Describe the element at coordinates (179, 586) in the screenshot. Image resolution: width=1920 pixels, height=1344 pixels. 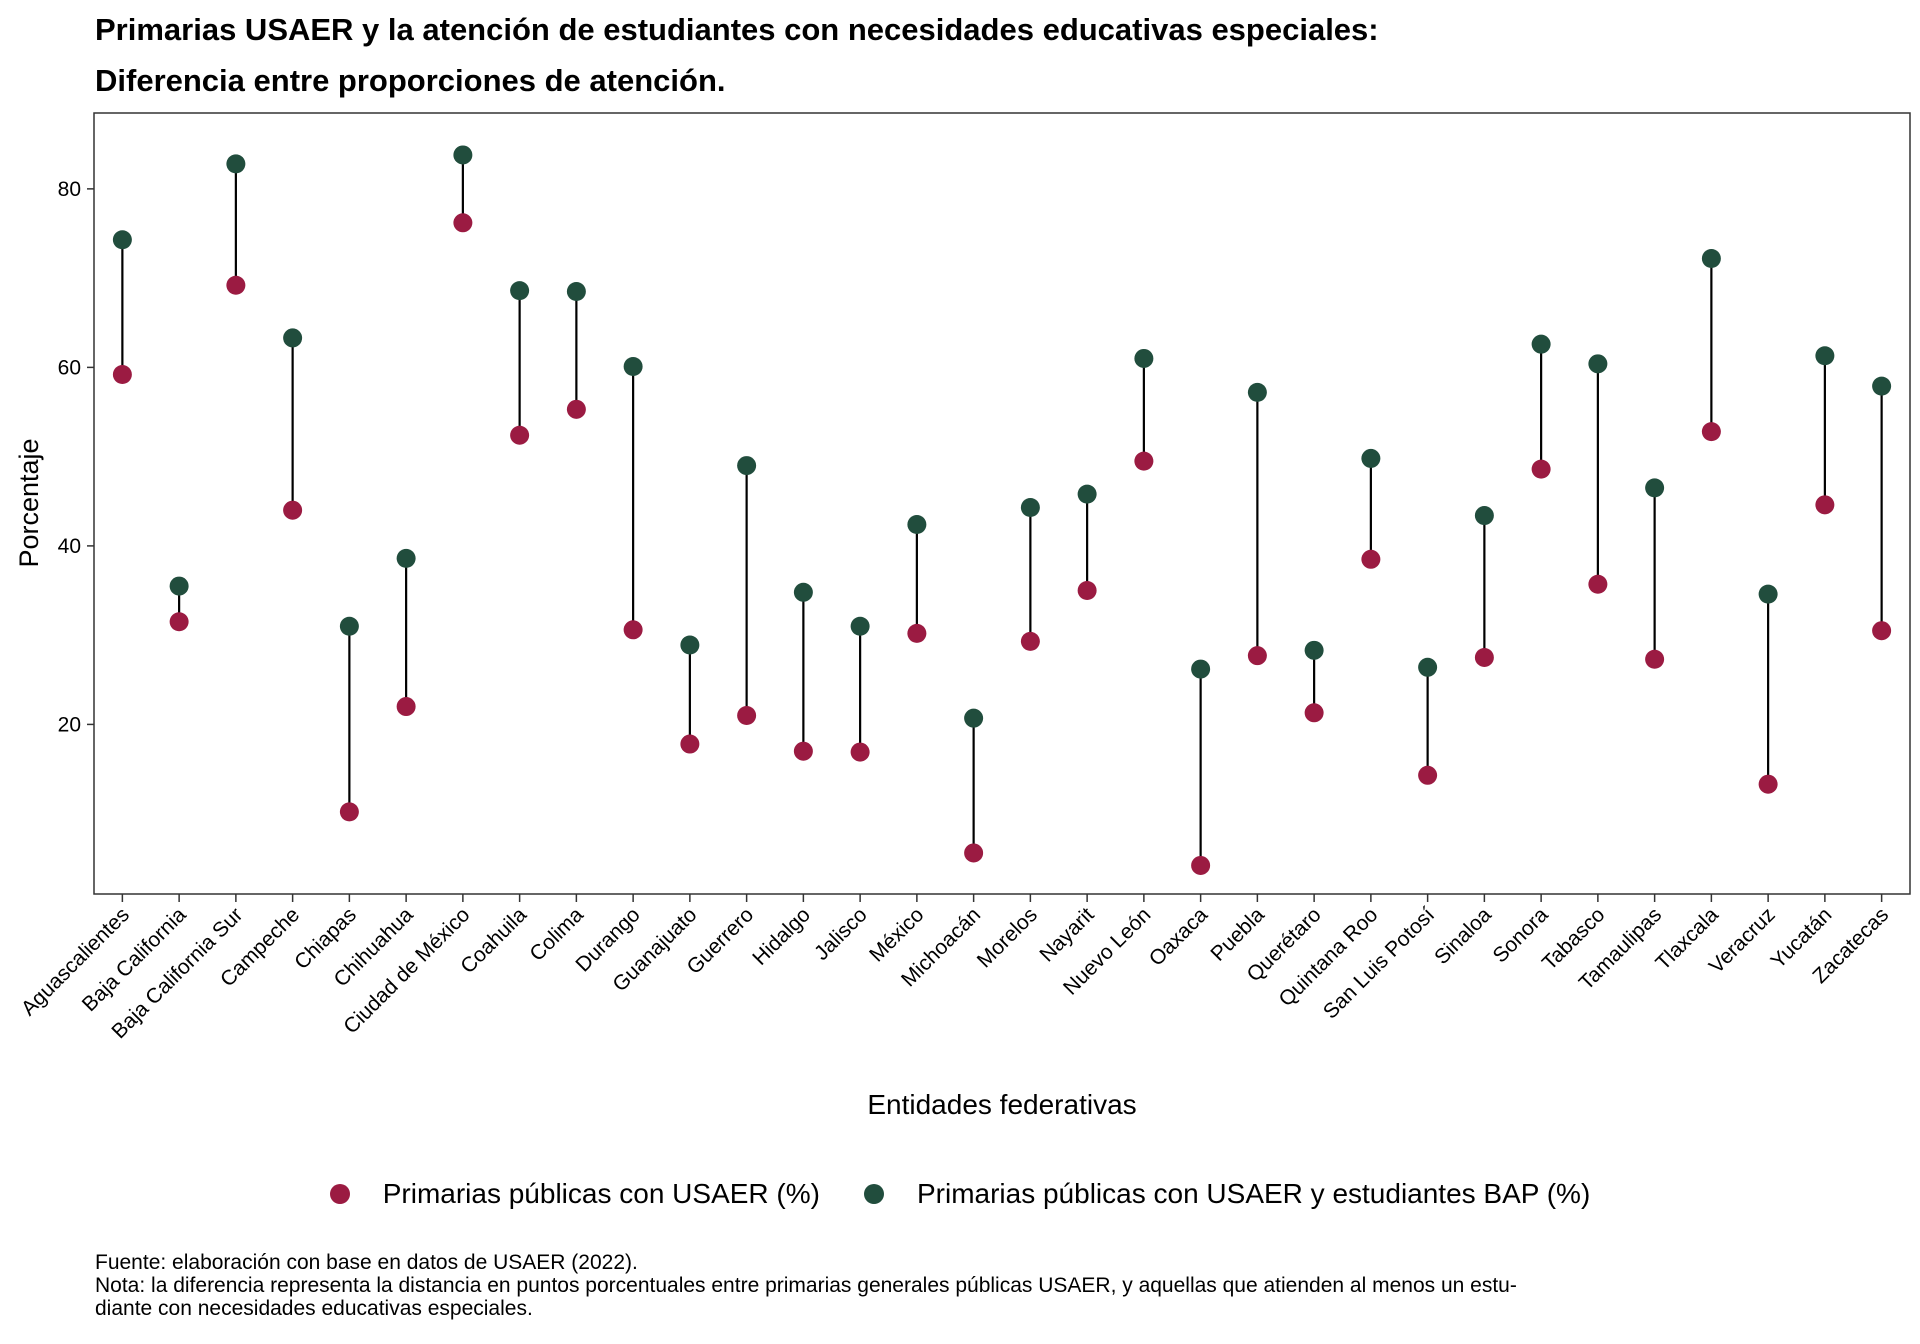
I see `point-bap-baja-california` at that location.